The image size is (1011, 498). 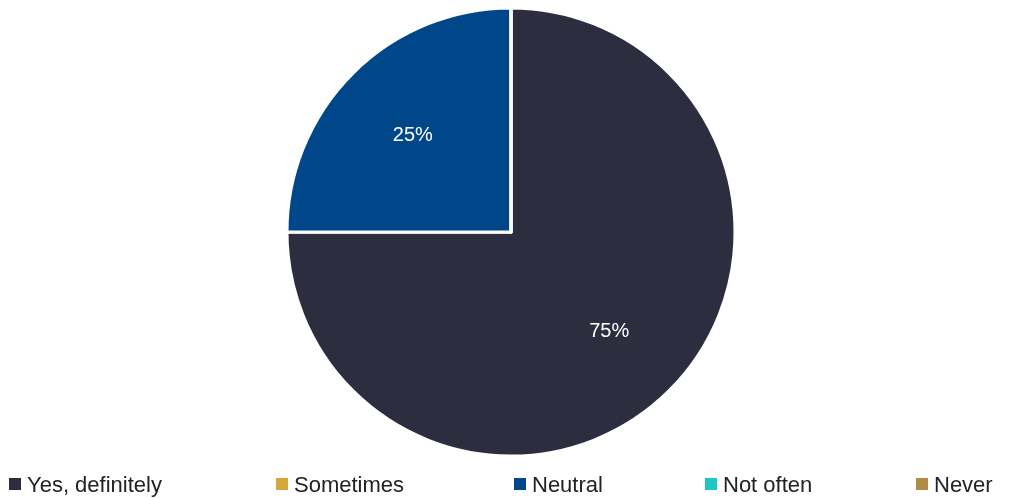 I want to click on data-label: 25%, so click(x=413, y=133).